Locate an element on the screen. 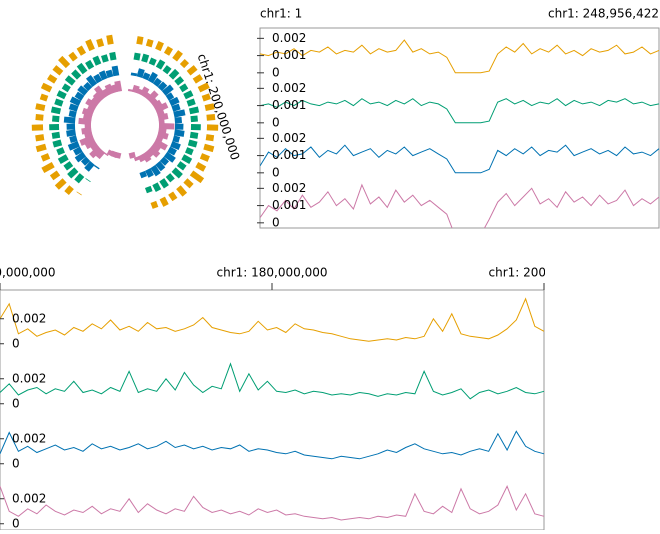  x-tick-label: chr1: 248,956,422 is located at coordinates (603, 14).